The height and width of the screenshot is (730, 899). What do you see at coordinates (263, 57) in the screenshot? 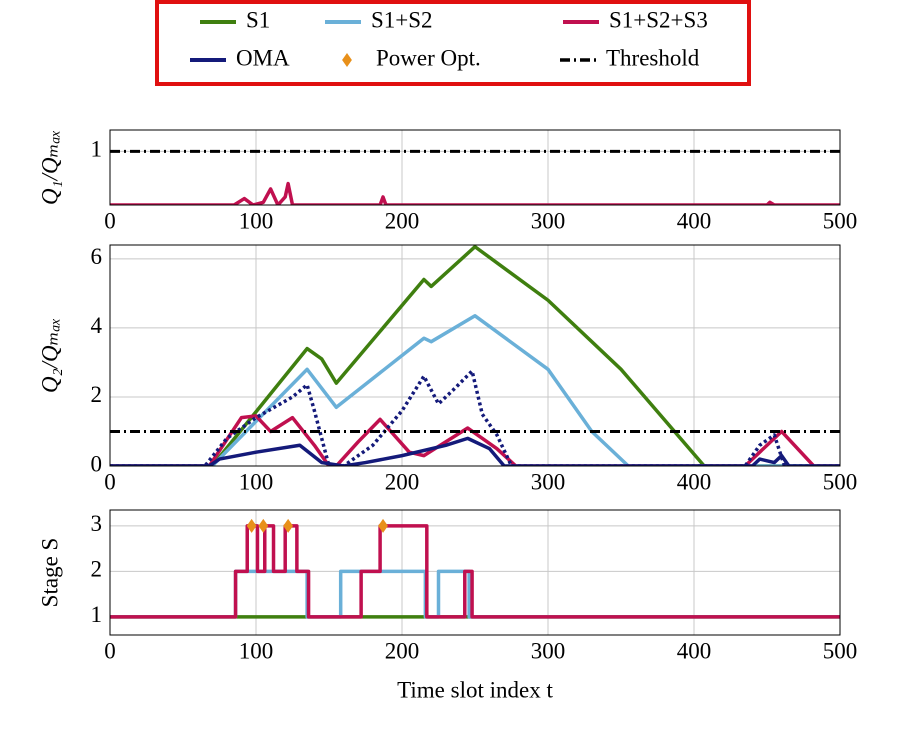
I see `legend-label: OMA` at bounding box center [263, 57].